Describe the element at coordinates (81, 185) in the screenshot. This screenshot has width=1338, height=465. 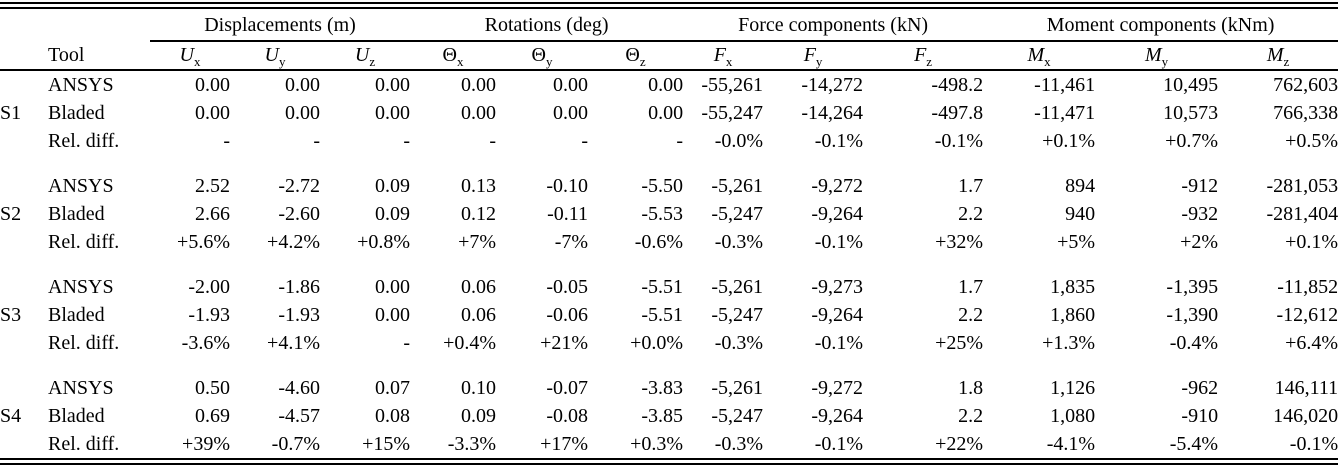
I see `tool-cell: ANSYS` at that location.